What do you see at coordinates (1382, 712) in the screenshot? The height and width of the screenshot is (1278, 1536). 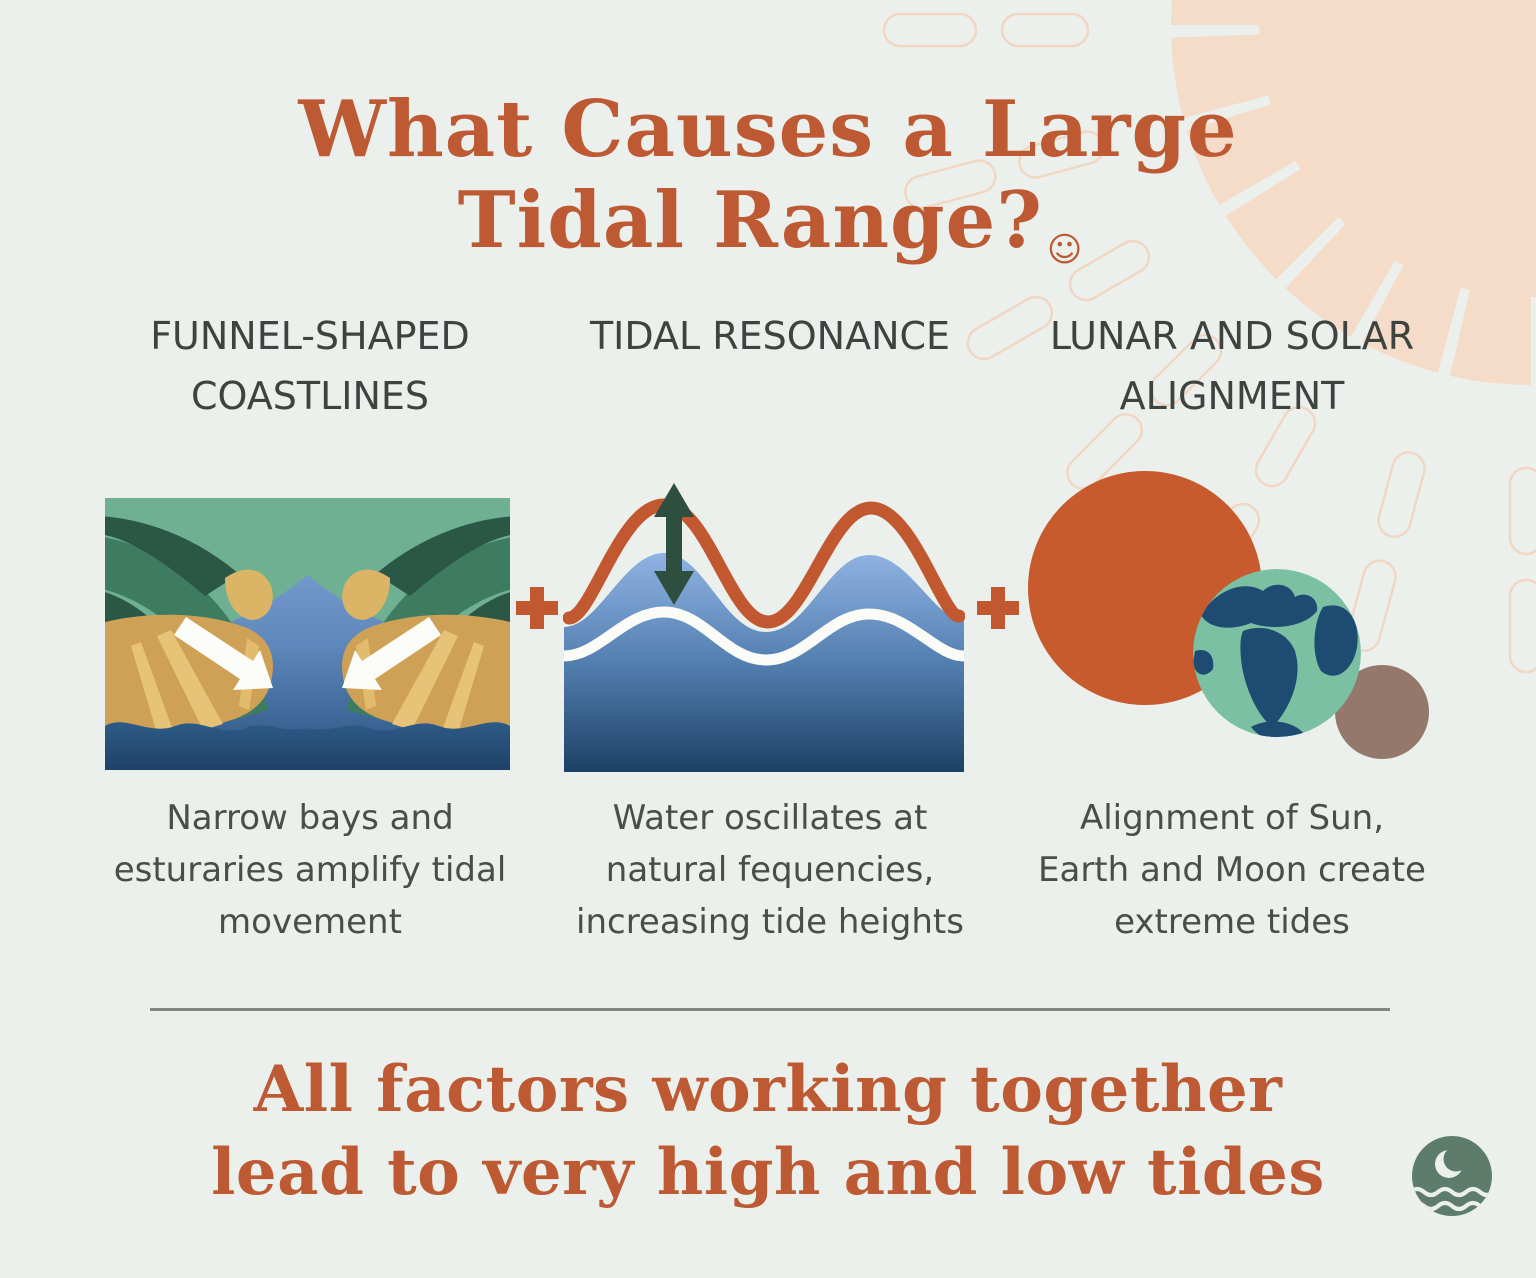 I see `moon-icon` at bounding box center [1382, 712].